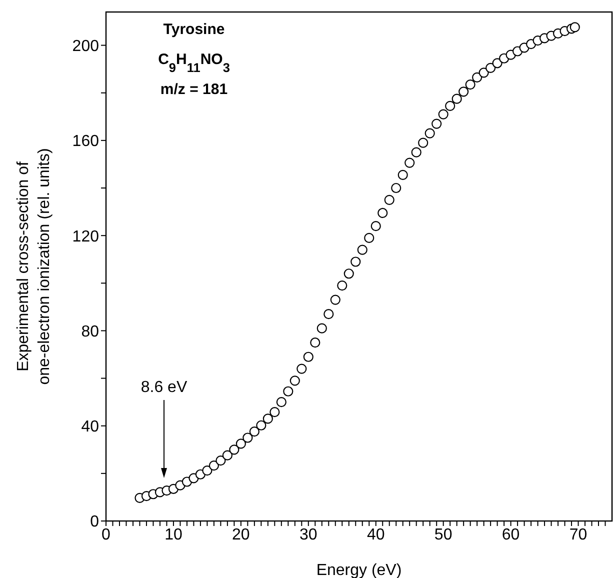 The width and height of the screenshot is (613, 578). What do you see at coordinates (86, 237) in the screenshot?
I see `y-tick-label: 120` at bounding box center [86, 237].